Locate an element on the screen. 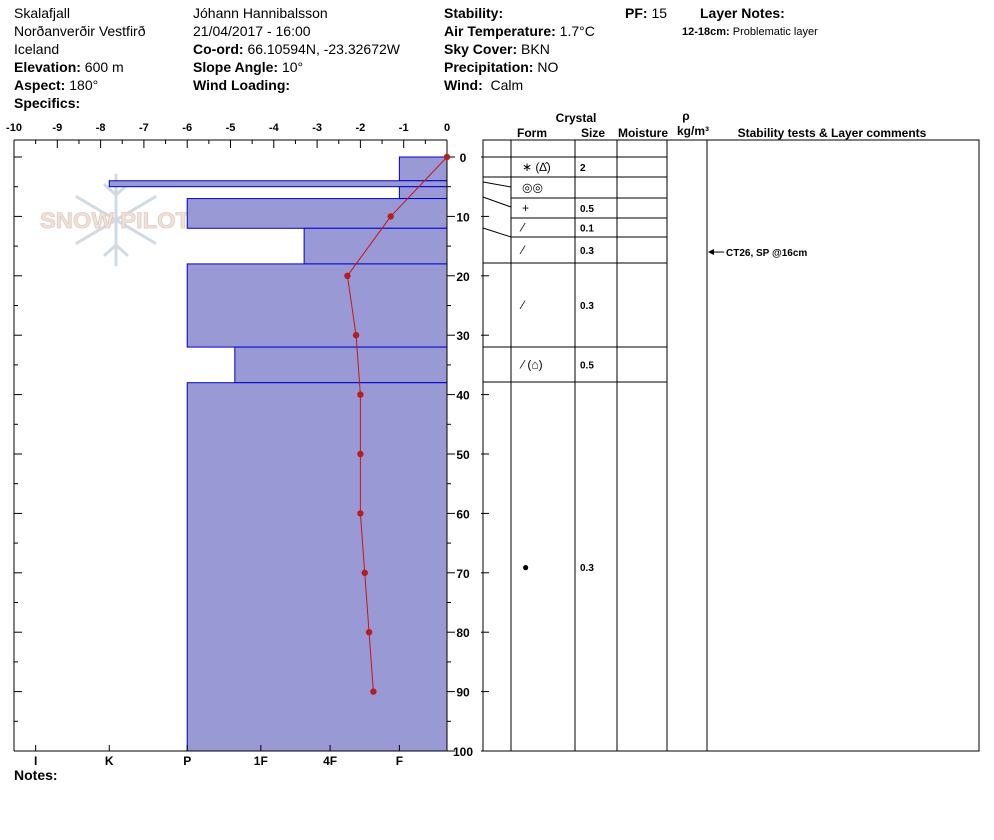 The image size is (994, 840). snowpilot-watermark: SNOW PILOT is located at coordinates (115, 220).